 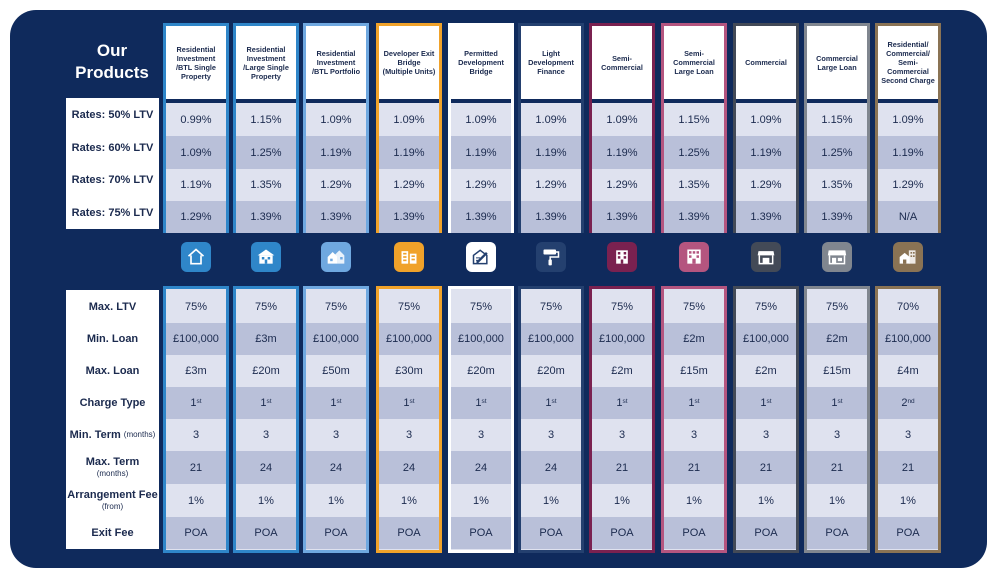 I want to click on house-icon, so click(x=196, y=257).